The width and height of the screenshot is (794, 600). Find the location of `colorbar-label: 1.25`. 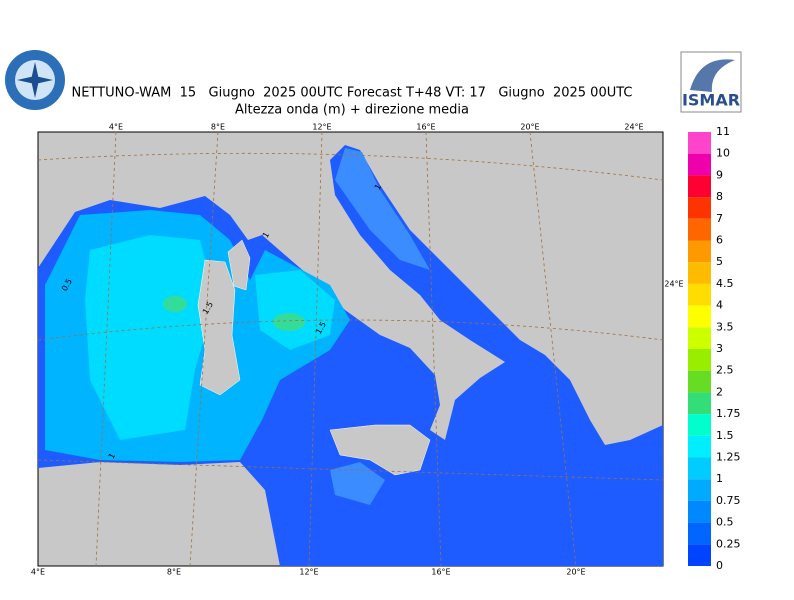

colorbar-label: 1.25 is located at coordinates (728, 457).